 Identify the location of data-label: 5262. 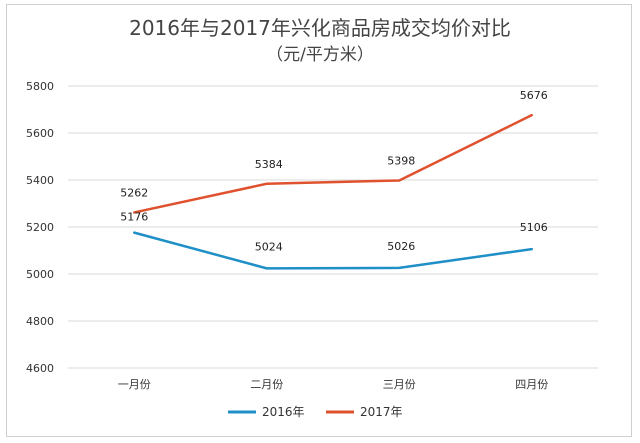
(134, 192).